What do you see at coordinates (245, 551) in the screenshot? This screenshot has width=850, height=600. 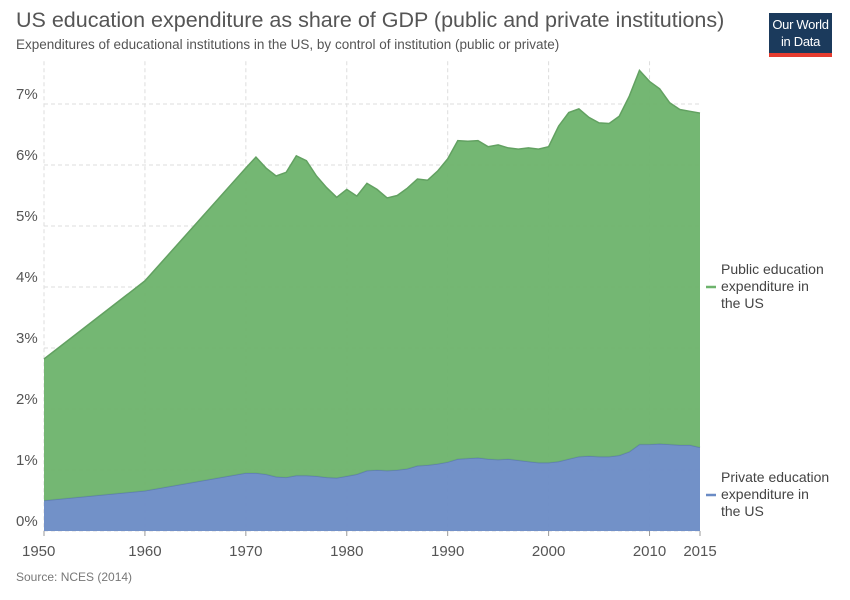 I see `x-tick-label: 1970` at bounding box center [245, 551].